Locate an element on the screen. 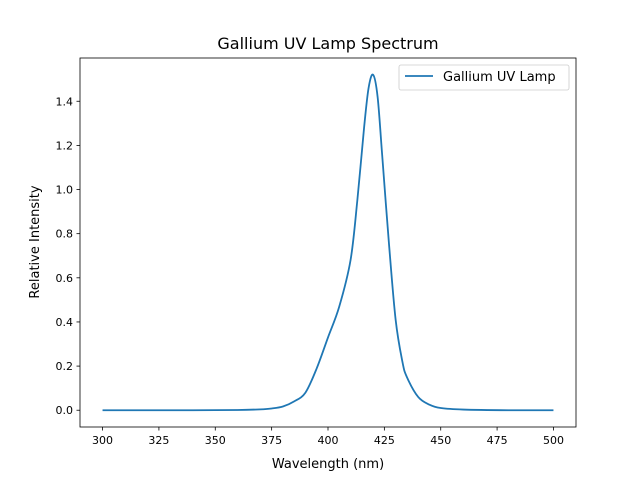 This screenshot has width=640, height=484. x-tick-label: 325 is located at coordinates (158, 440).